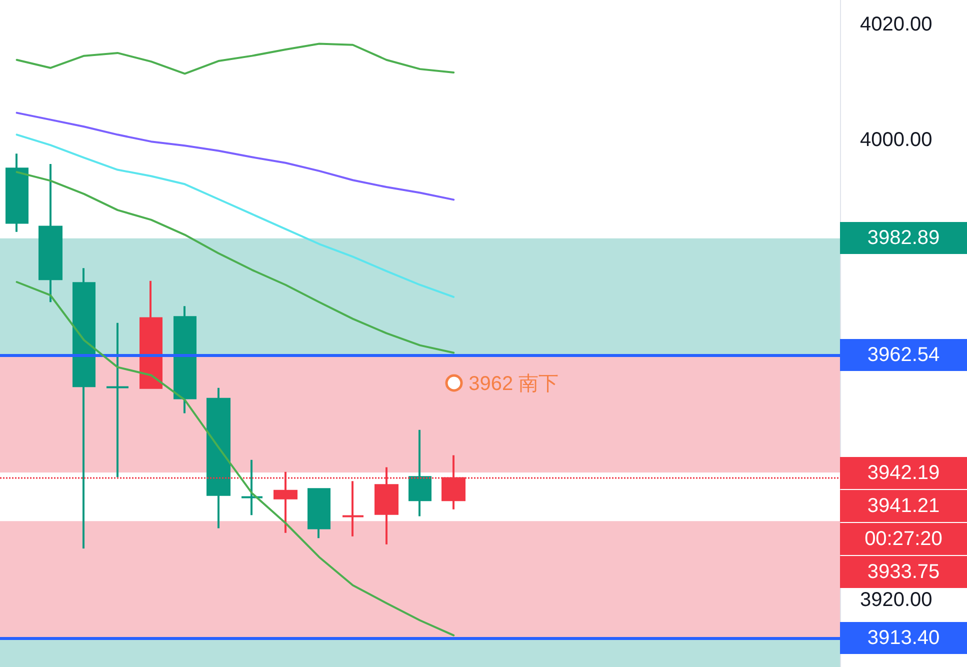 The image size is (967, 667). Describe the element at coordinates (896, 25) in the screenshot. I see `y-tick-label: 4020.00` at that location.